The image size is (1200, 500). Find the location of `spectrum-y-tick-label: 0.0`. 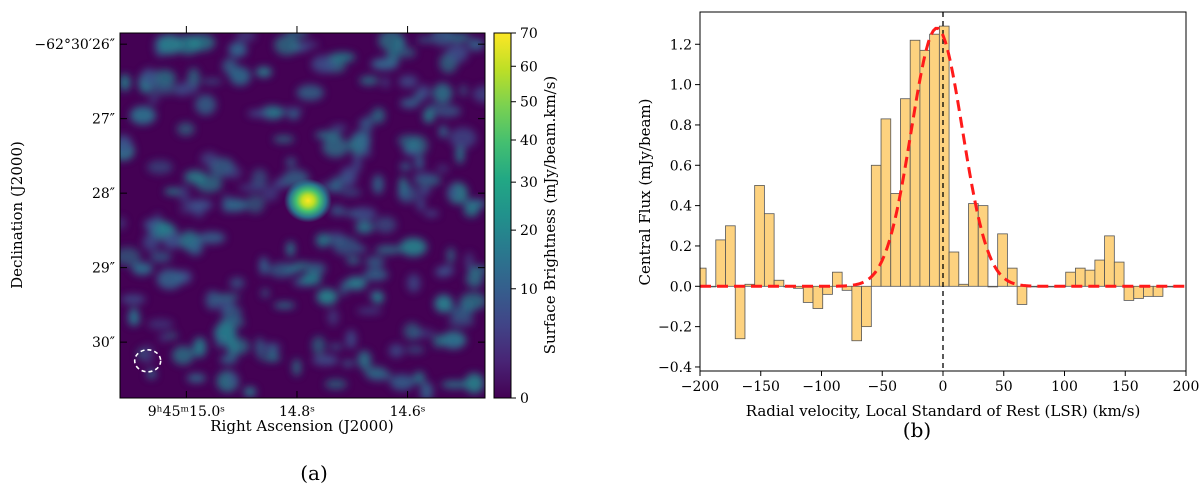

spectrum-y-tick-label: 0.0 is located at coordinates (681, 287).